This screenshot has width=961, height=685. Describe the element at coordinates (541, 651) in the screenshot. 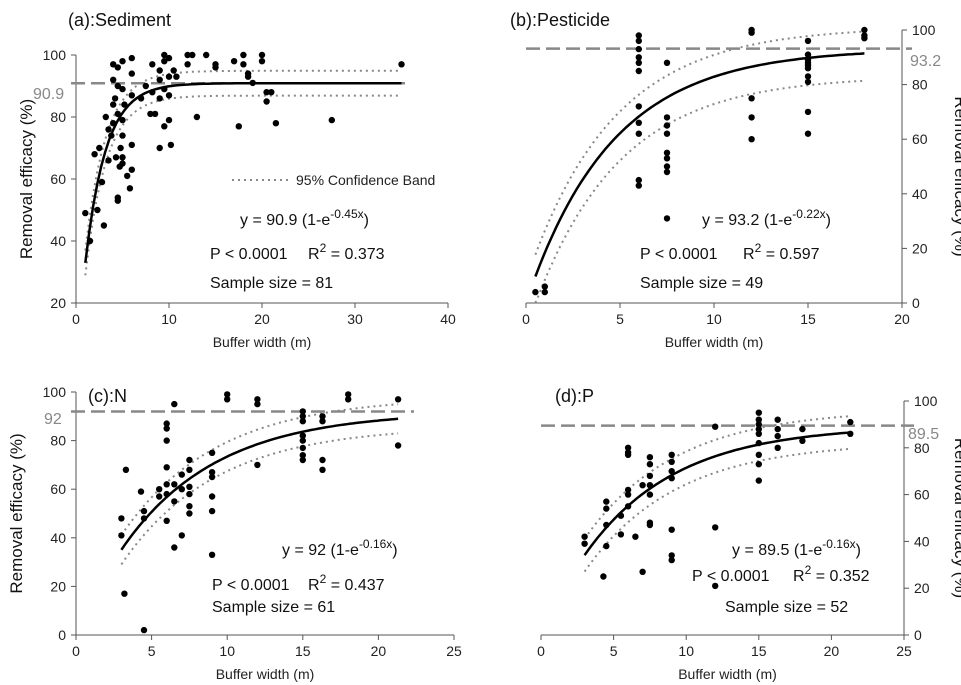

I see `x-tick-label: 0` at that location.